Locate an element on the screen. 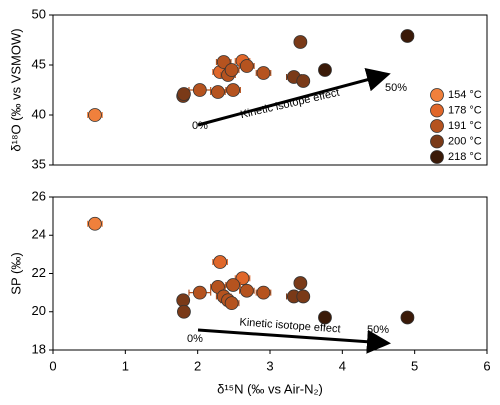 This screenshot has width=500, height=405. legend-label: 218 °C is located at coordinates (465, 157).